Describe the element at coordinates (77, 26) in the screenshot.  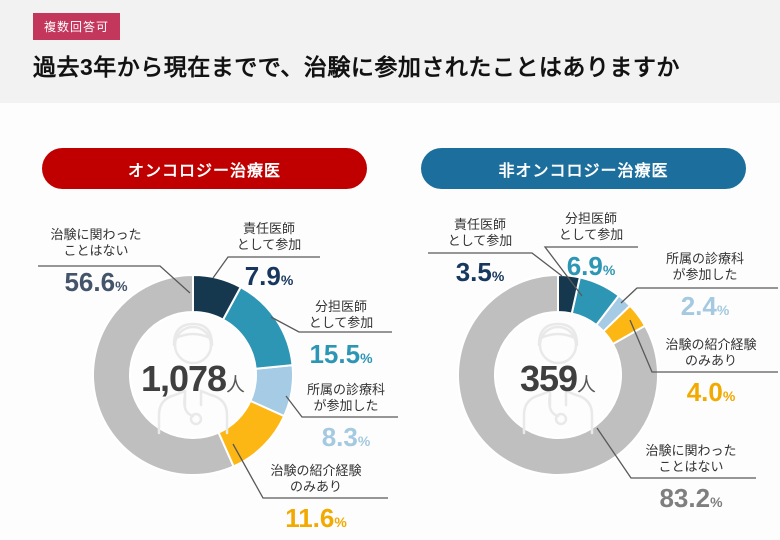
I see `multiple-answers-badge: 複数回答可` at that location.